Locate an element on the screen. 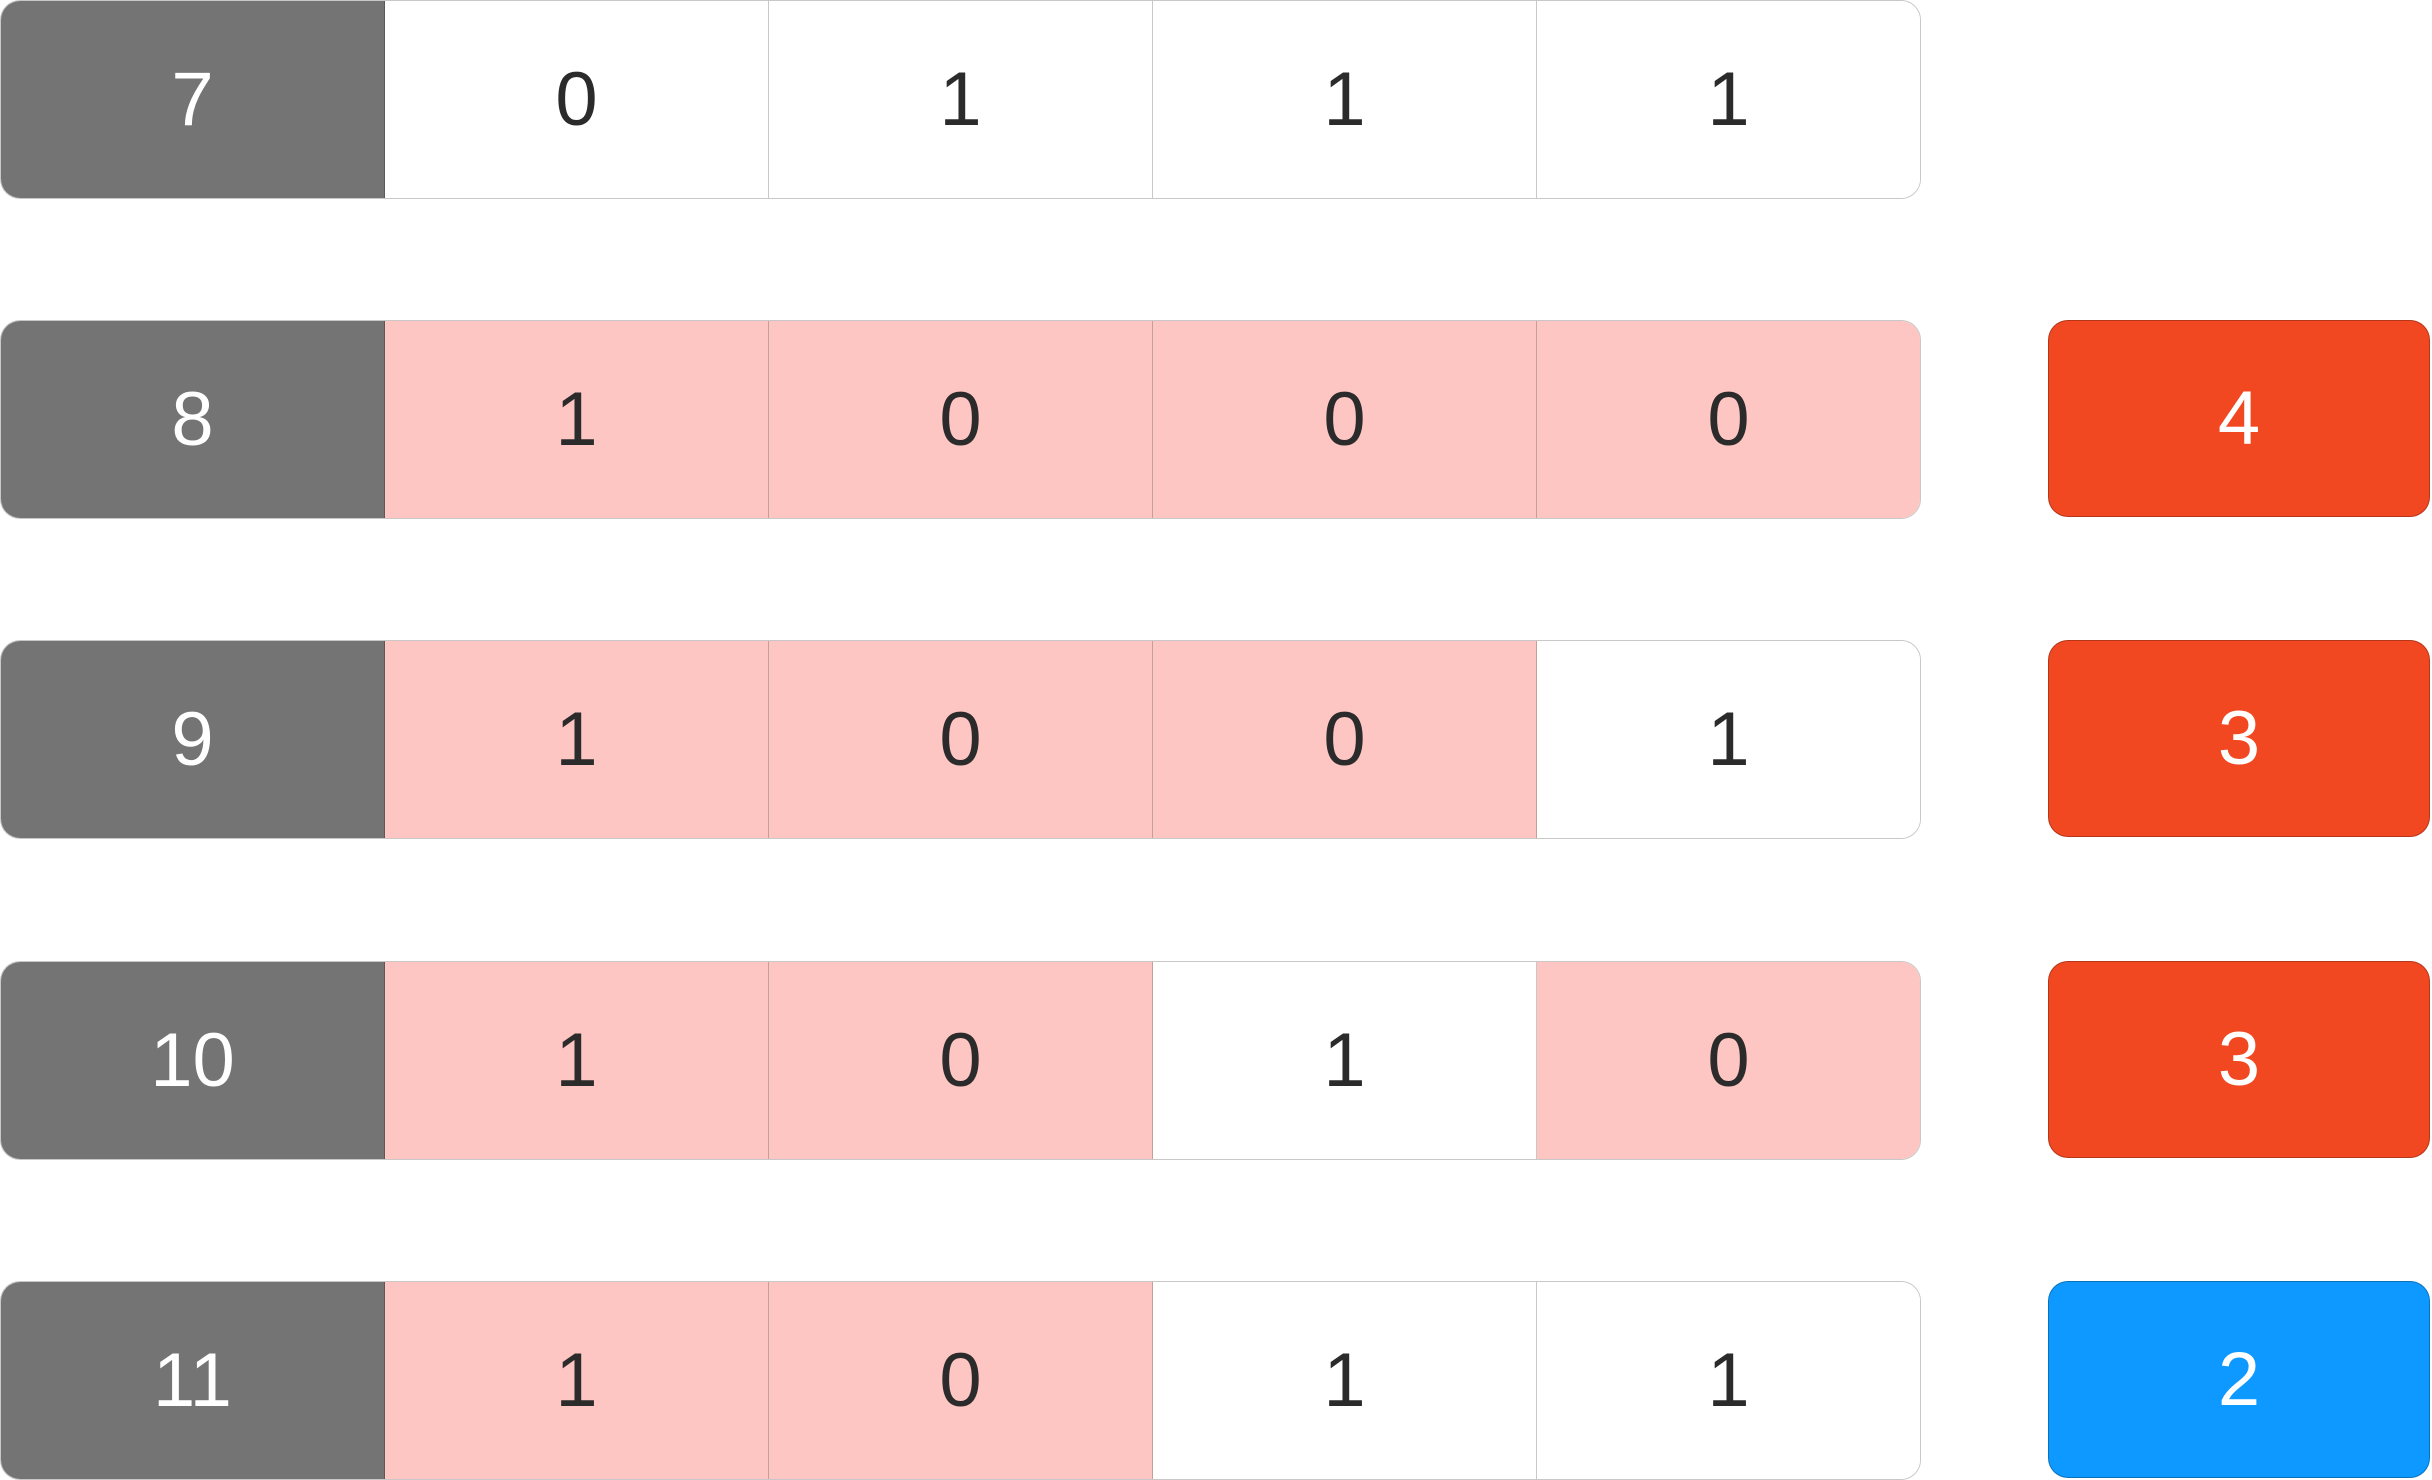  decimal-label: 9 is located at coordinates (193, 739).